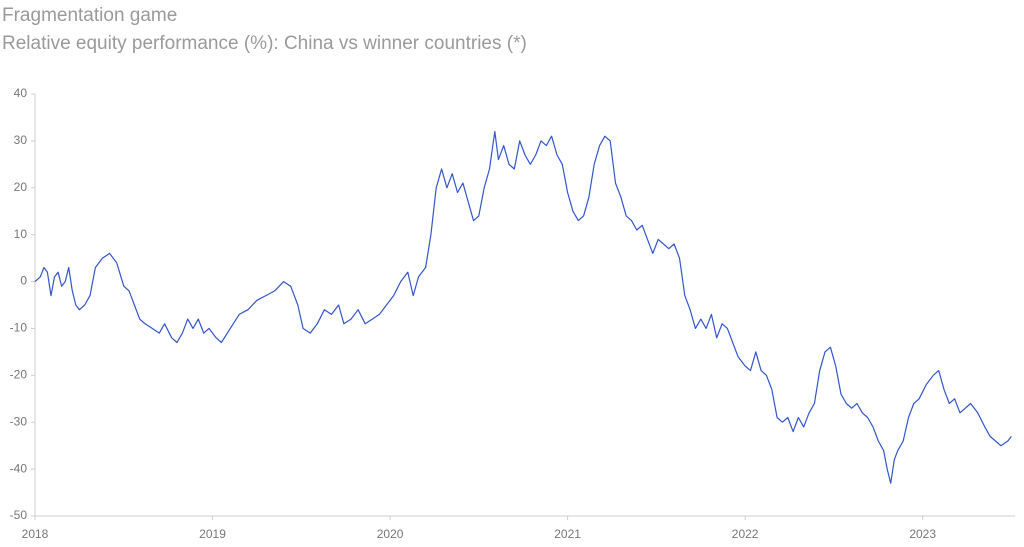 This screenshot has height=547, width=1024. What do you see at coordinates (21, 140) in the screenshot?
I see `y-tick-label: 30` at bounding box center [21, 140].